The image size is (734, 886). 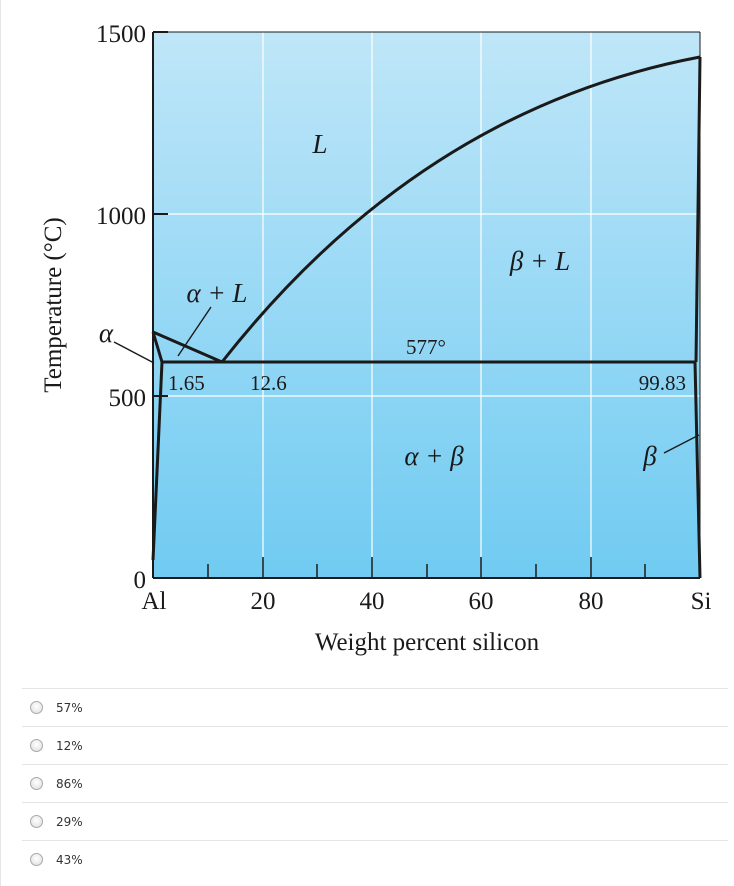 I want to click on region-label-beta: β, so click(x=649, y=456).